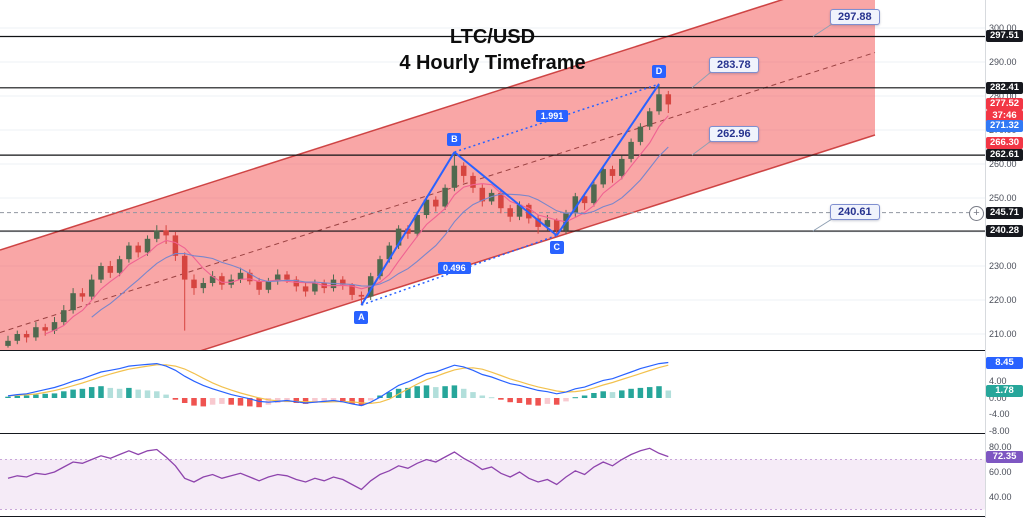 The height and width of the screenshot is (518, 1024). I want to click on price-tag: 266.30, so click(1004, 142).